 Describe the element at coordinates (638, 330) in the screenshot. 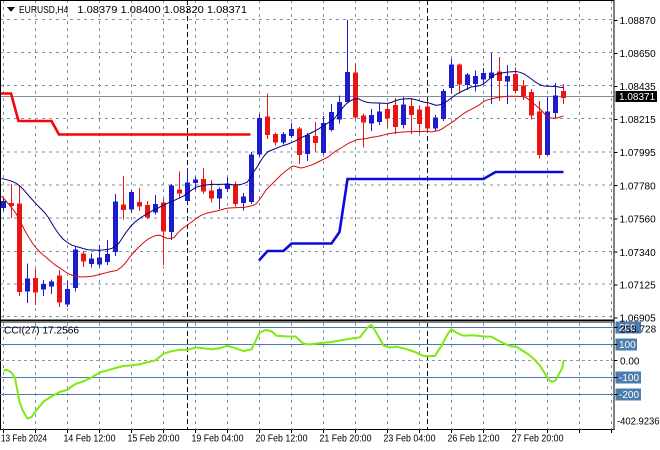

I see `svg-text: 233.728` at that location.